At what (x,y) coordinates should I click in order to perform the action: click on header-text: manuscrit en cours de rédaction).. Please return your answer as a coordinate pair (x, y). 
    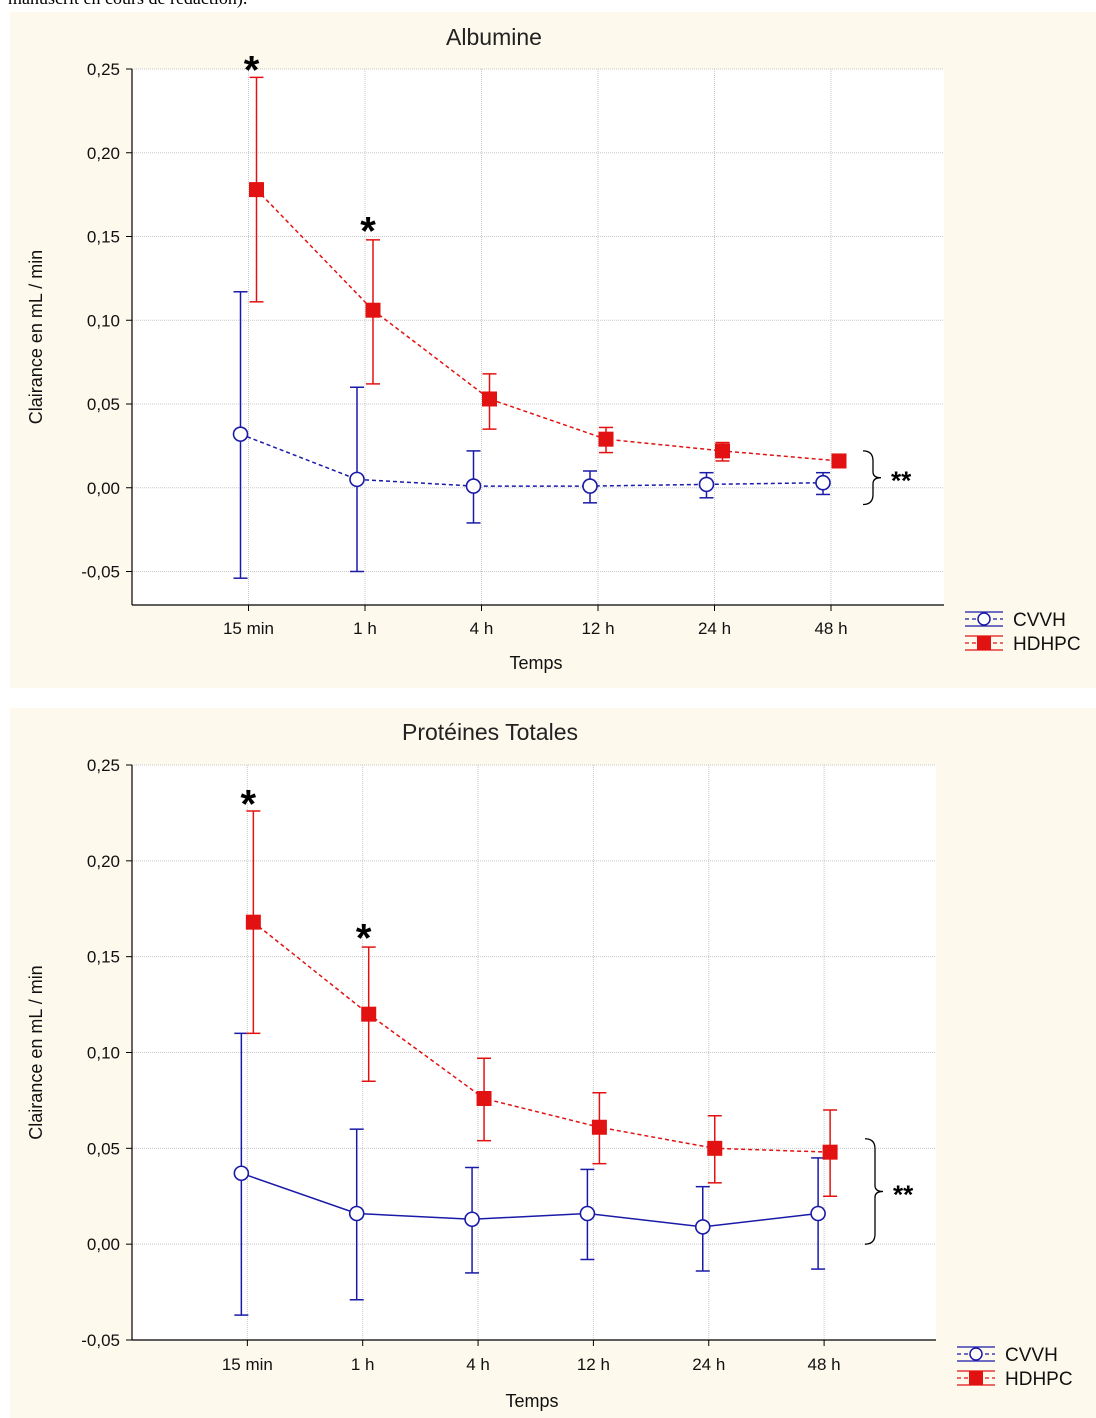
    Looking at the image, I should click on (127, 4).